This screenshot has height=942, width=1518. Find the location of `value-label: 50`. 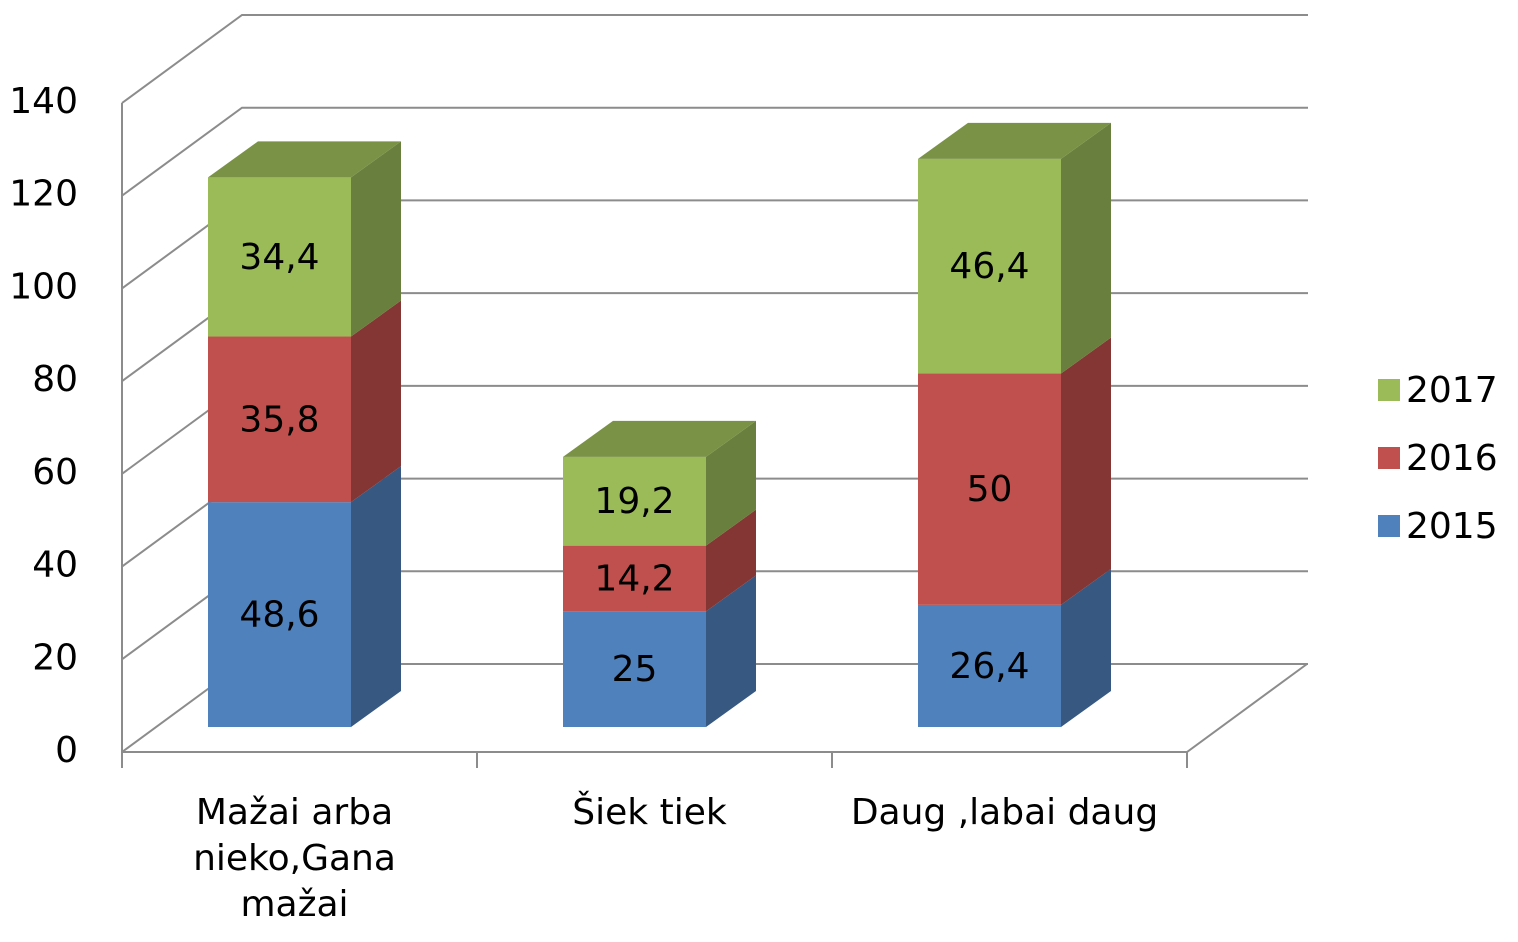

value-label: 50 is located at coordinates (990, 489).